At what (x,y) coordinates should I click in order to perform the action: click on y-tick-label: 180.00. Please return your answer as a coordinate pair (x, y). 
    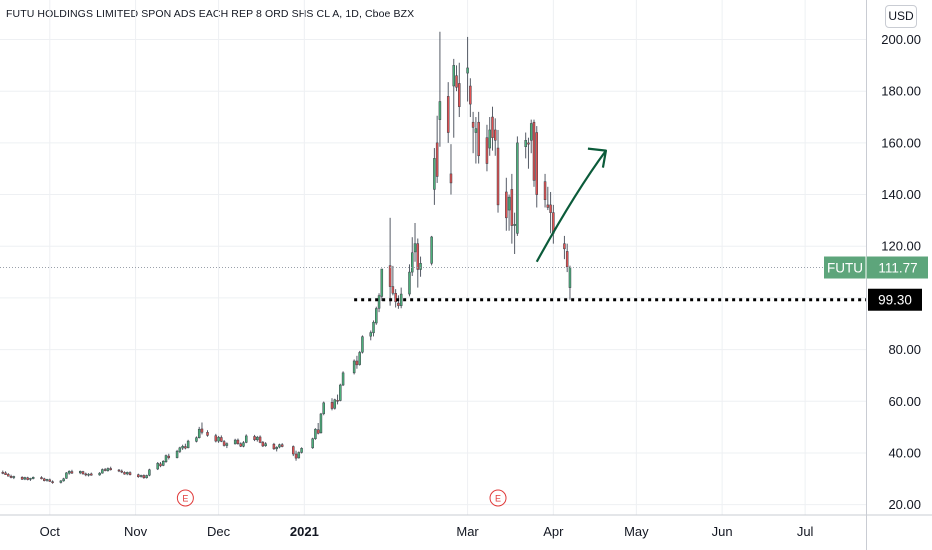
    Looking at the image, I should click on (901, 91).